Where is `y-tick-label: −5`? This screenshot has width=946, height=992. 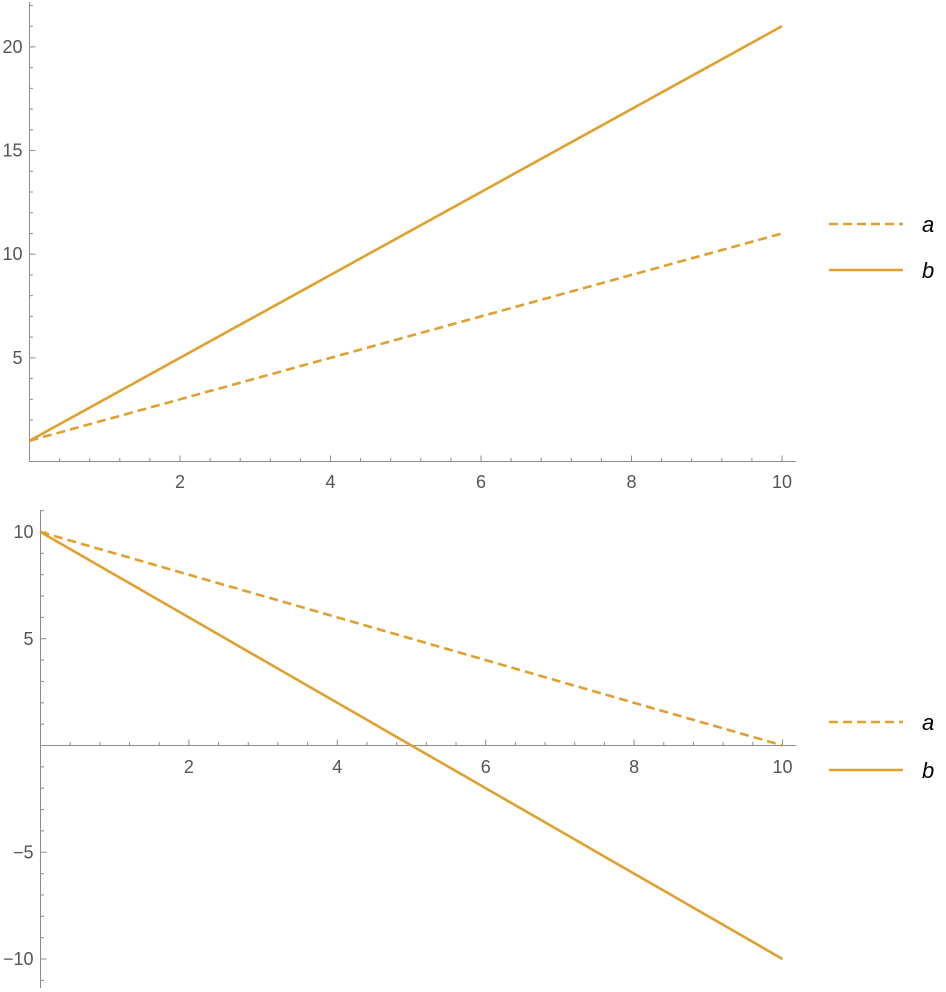 y-tick-label: −5 is located at coordinates (23, 852).